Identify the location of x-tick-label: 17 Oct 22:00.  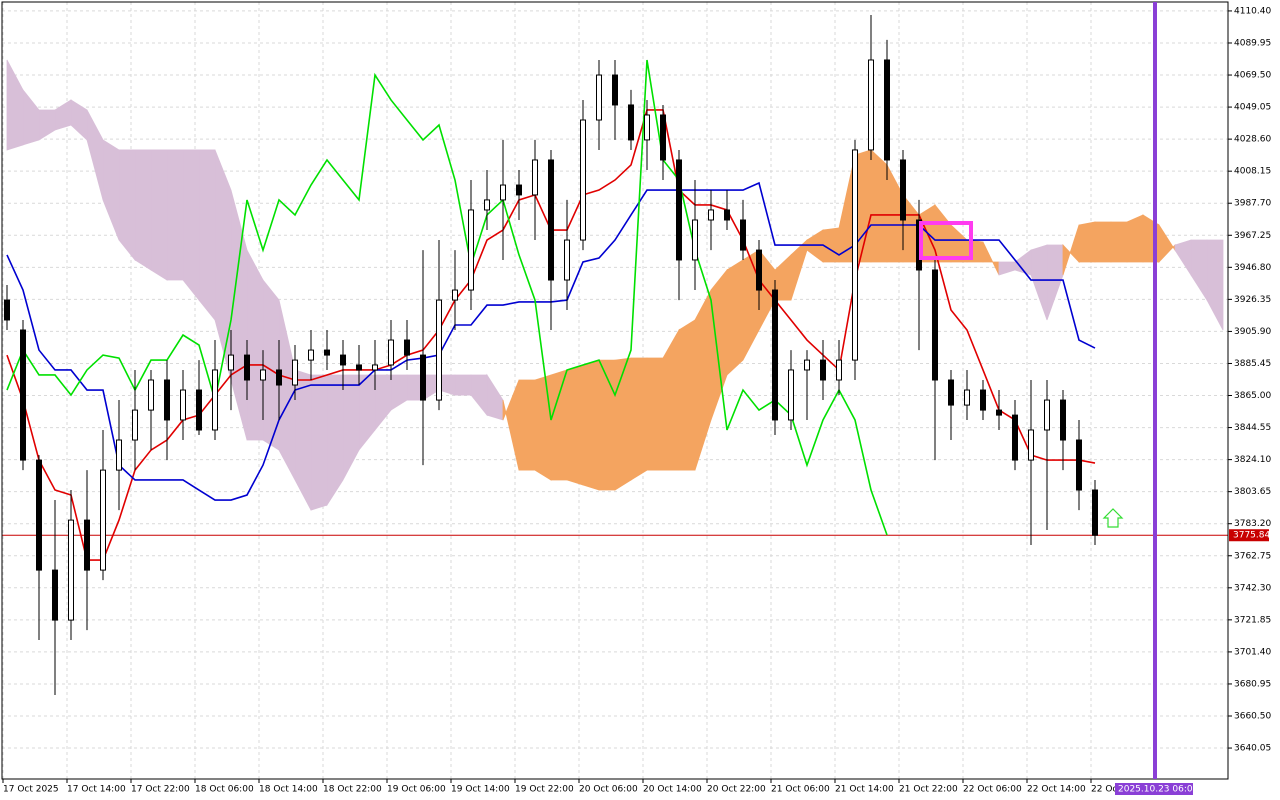
(160, 790).